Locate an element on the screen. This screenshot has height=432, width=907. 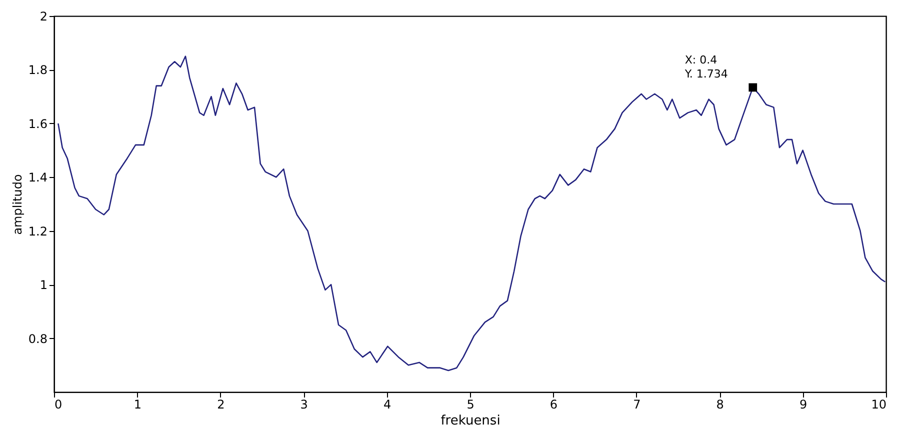
y-tick-label: 2 is located at coordinates (44, 17).